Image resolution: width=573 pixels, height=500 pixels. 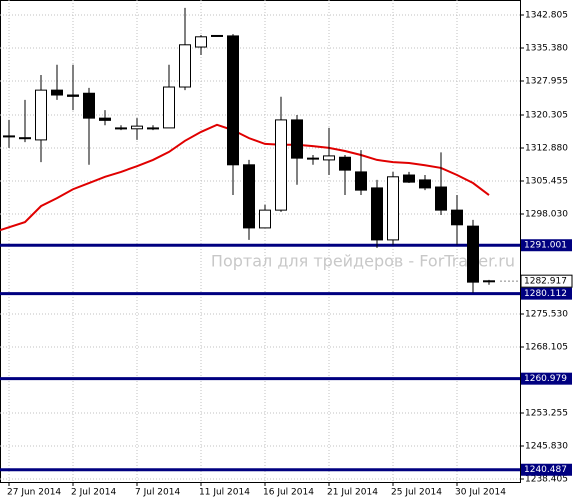 What do you see at coordinates (546, 182) in the screenshot?
I see `y-tick-label: 1305.455` at bounding box center [546, 182].